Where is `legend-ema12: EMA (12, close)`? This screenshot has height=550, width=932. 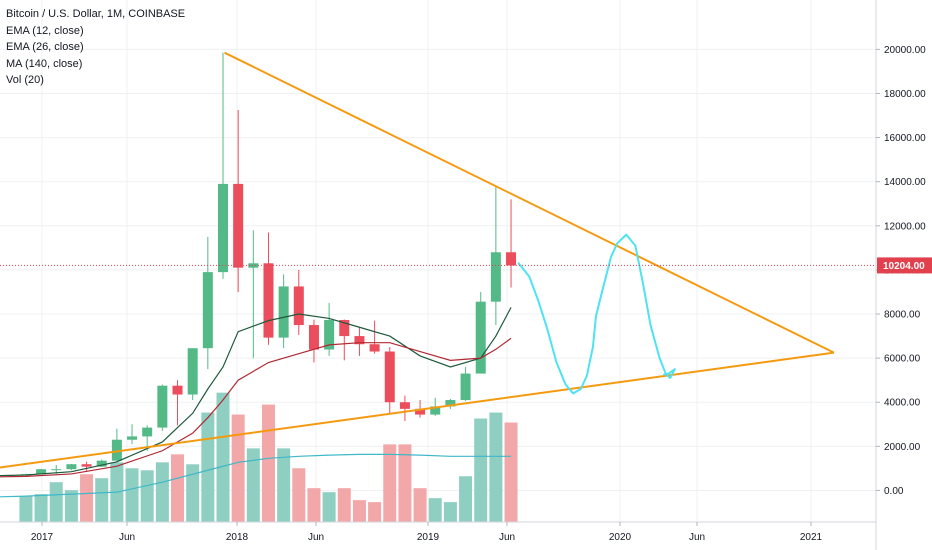
legend-ema12: EMA (12, close) is located at coordinates (45, 30).